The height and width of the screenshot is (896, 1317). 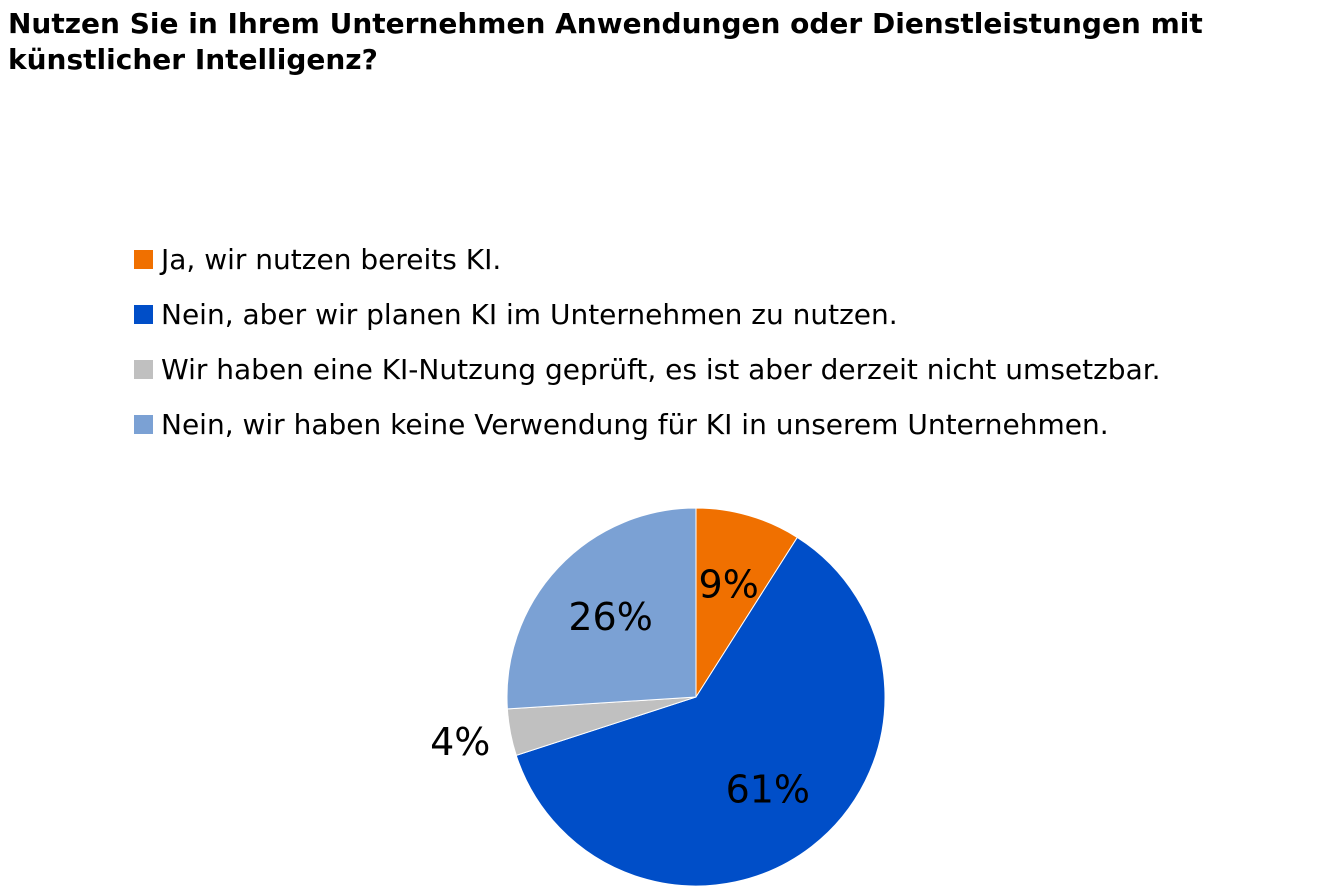 I want to click on pie-label-ja: 9%, so click(x=729, y=584).